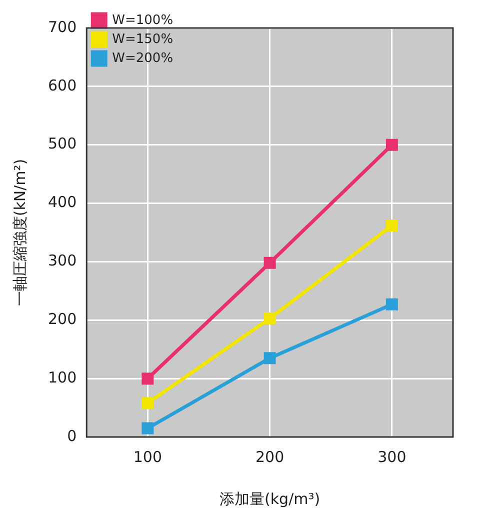 The width and height of the screenshot is (489, 524). What do you see at coordinates (19, 232) in the screenshot?
I see `y-axis-title: 一軸圧縮強度(kN/m²)` at bounding box center [19, 232].